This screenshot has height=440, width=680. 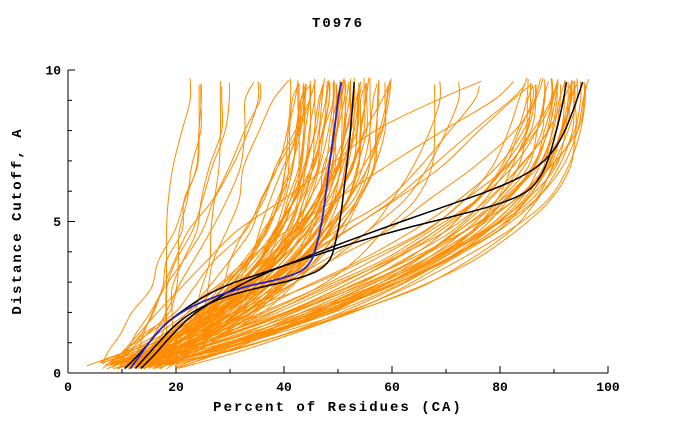 What do you see at coordinates (57, 374) in the screenshot?
I see `y-tick-label: 0` at bounding box center [57, 374].